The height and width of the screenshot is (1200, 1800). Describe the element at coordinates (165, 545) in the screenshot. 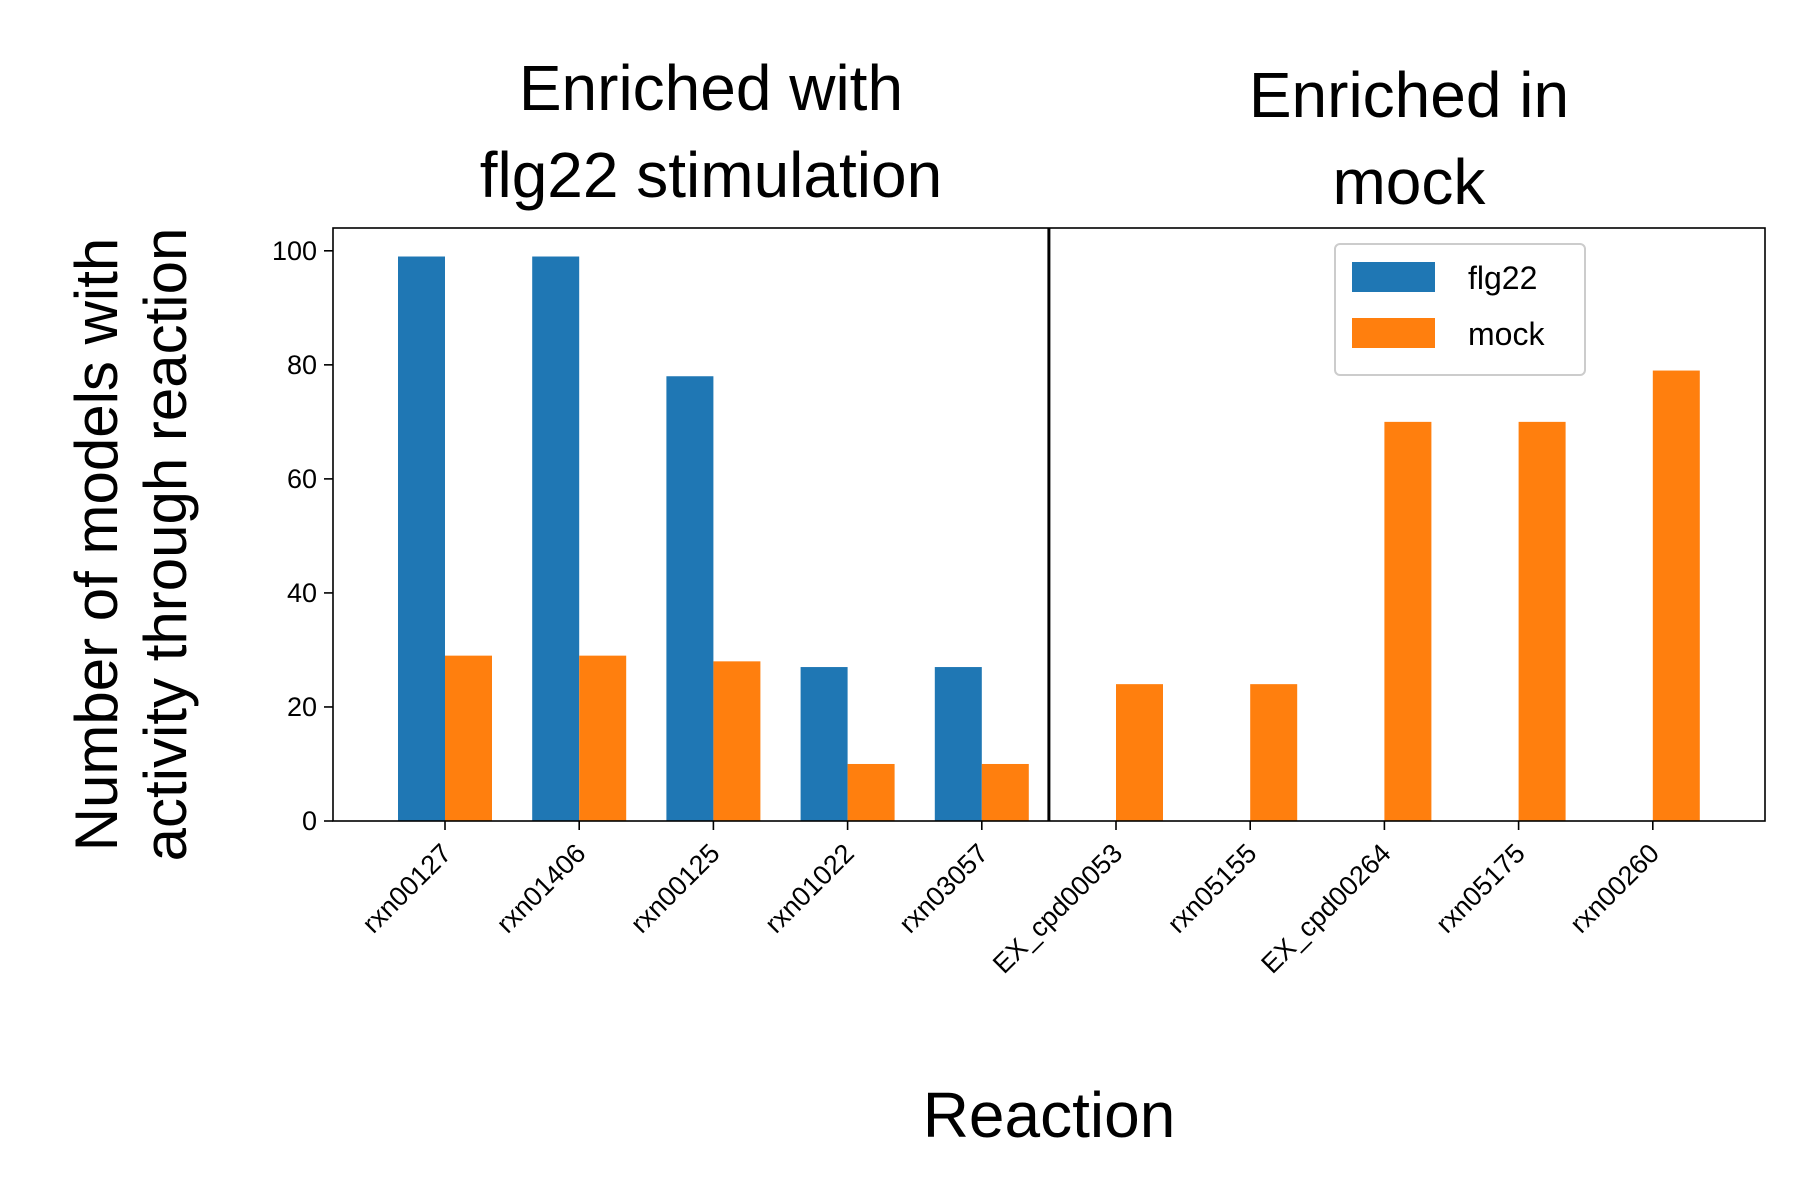

I see `y-axis-label-line: activity through reaction` at that location.